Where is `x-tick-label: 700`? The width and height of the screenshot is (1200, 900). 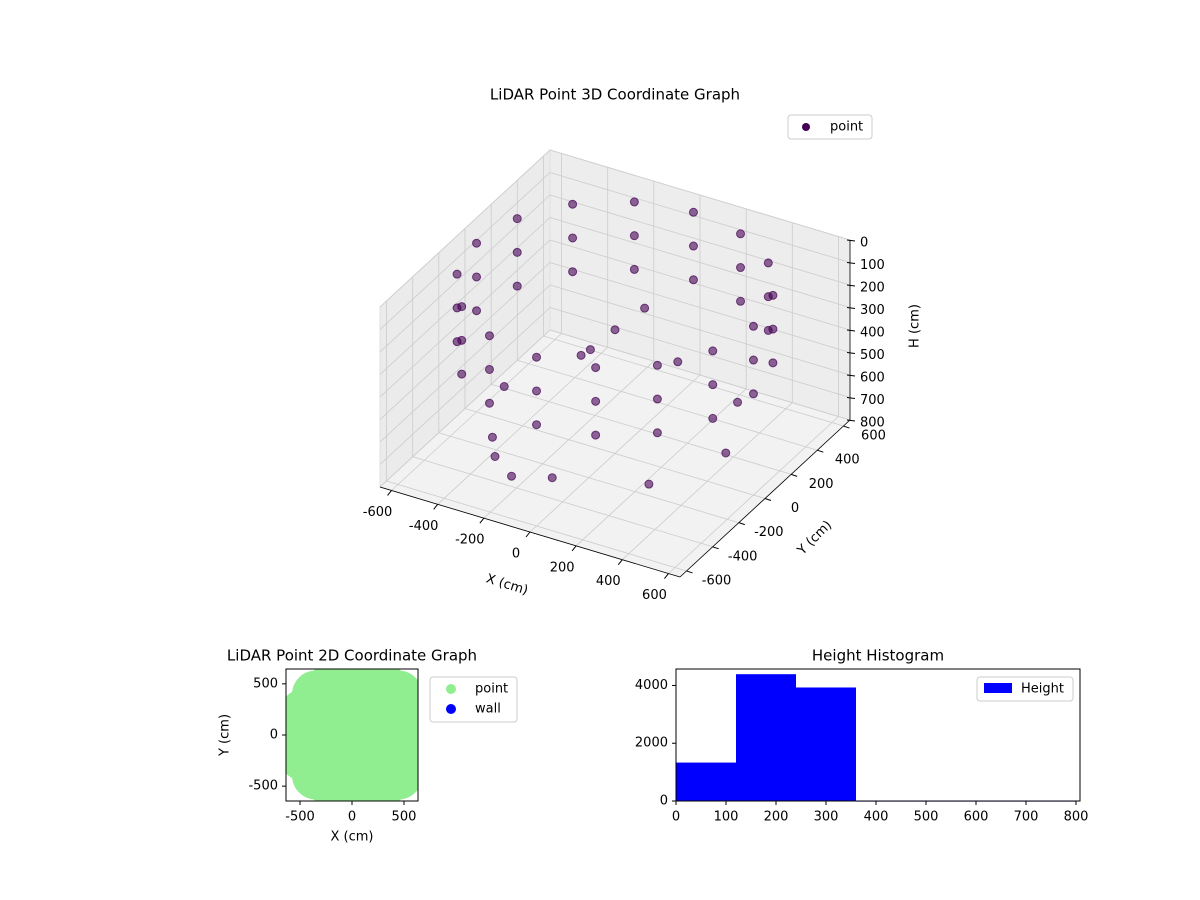 x-tick-label: 700 is located at coordinates (1026, 817).